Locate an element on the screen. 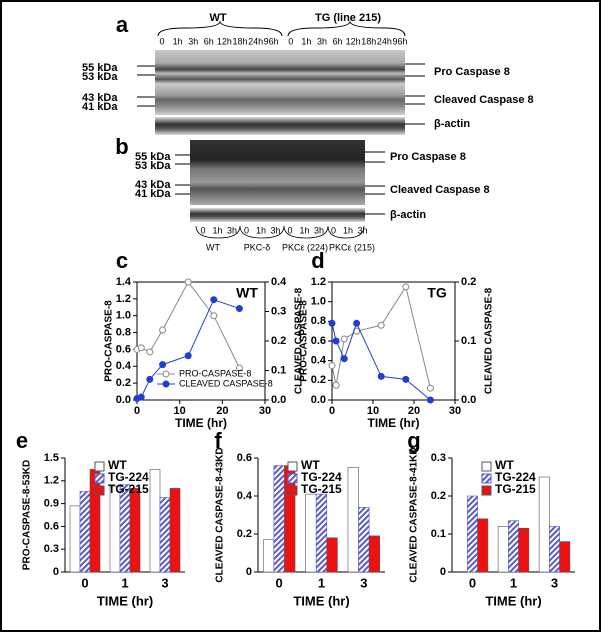 This screenshot has height=637, width=601. brace is located at coordinates (280, 232).